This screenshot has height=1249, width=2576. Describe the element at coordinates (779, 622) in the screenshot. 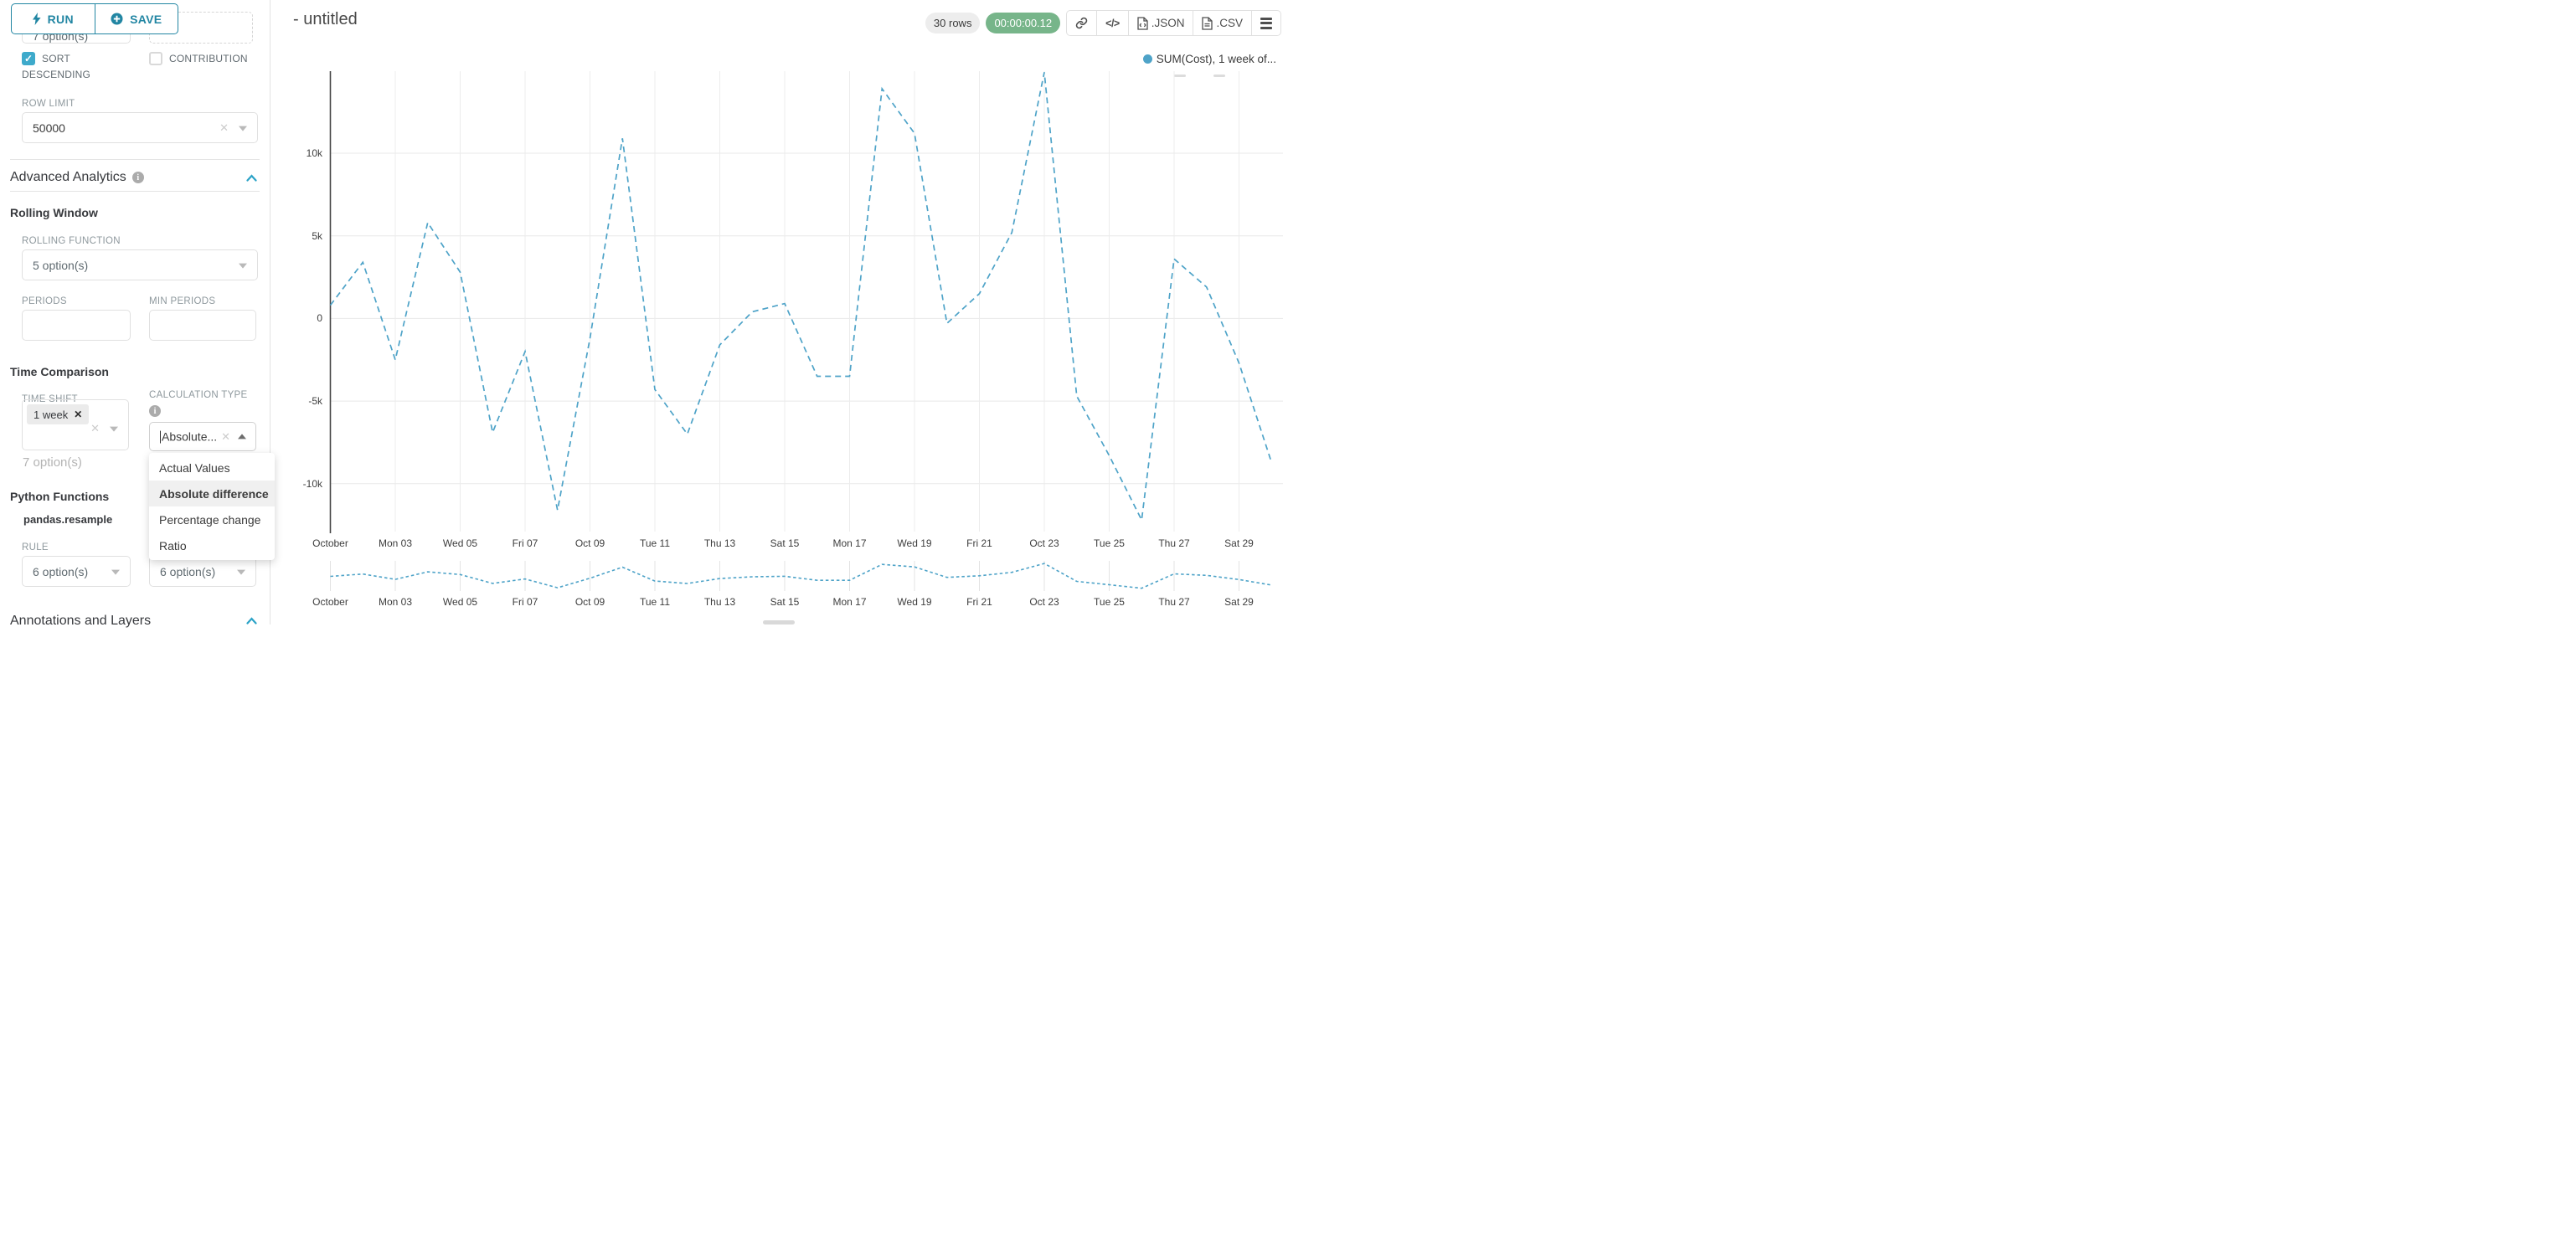

I see `scrollbar-thumb` at that location.